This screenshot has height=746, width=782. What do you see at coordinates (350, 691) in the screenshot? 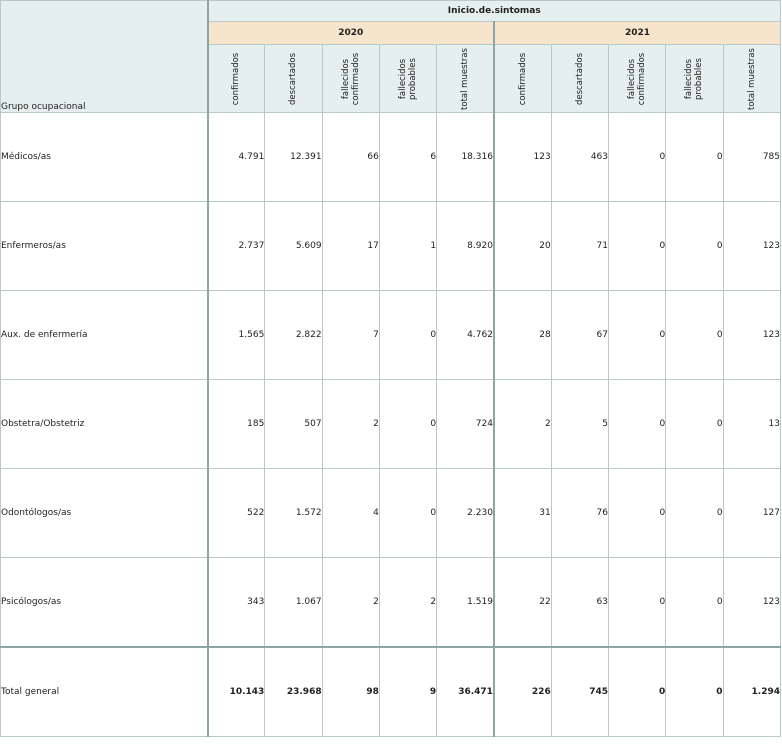
I see `total-cell: 98` at bounding box center [350, 691].